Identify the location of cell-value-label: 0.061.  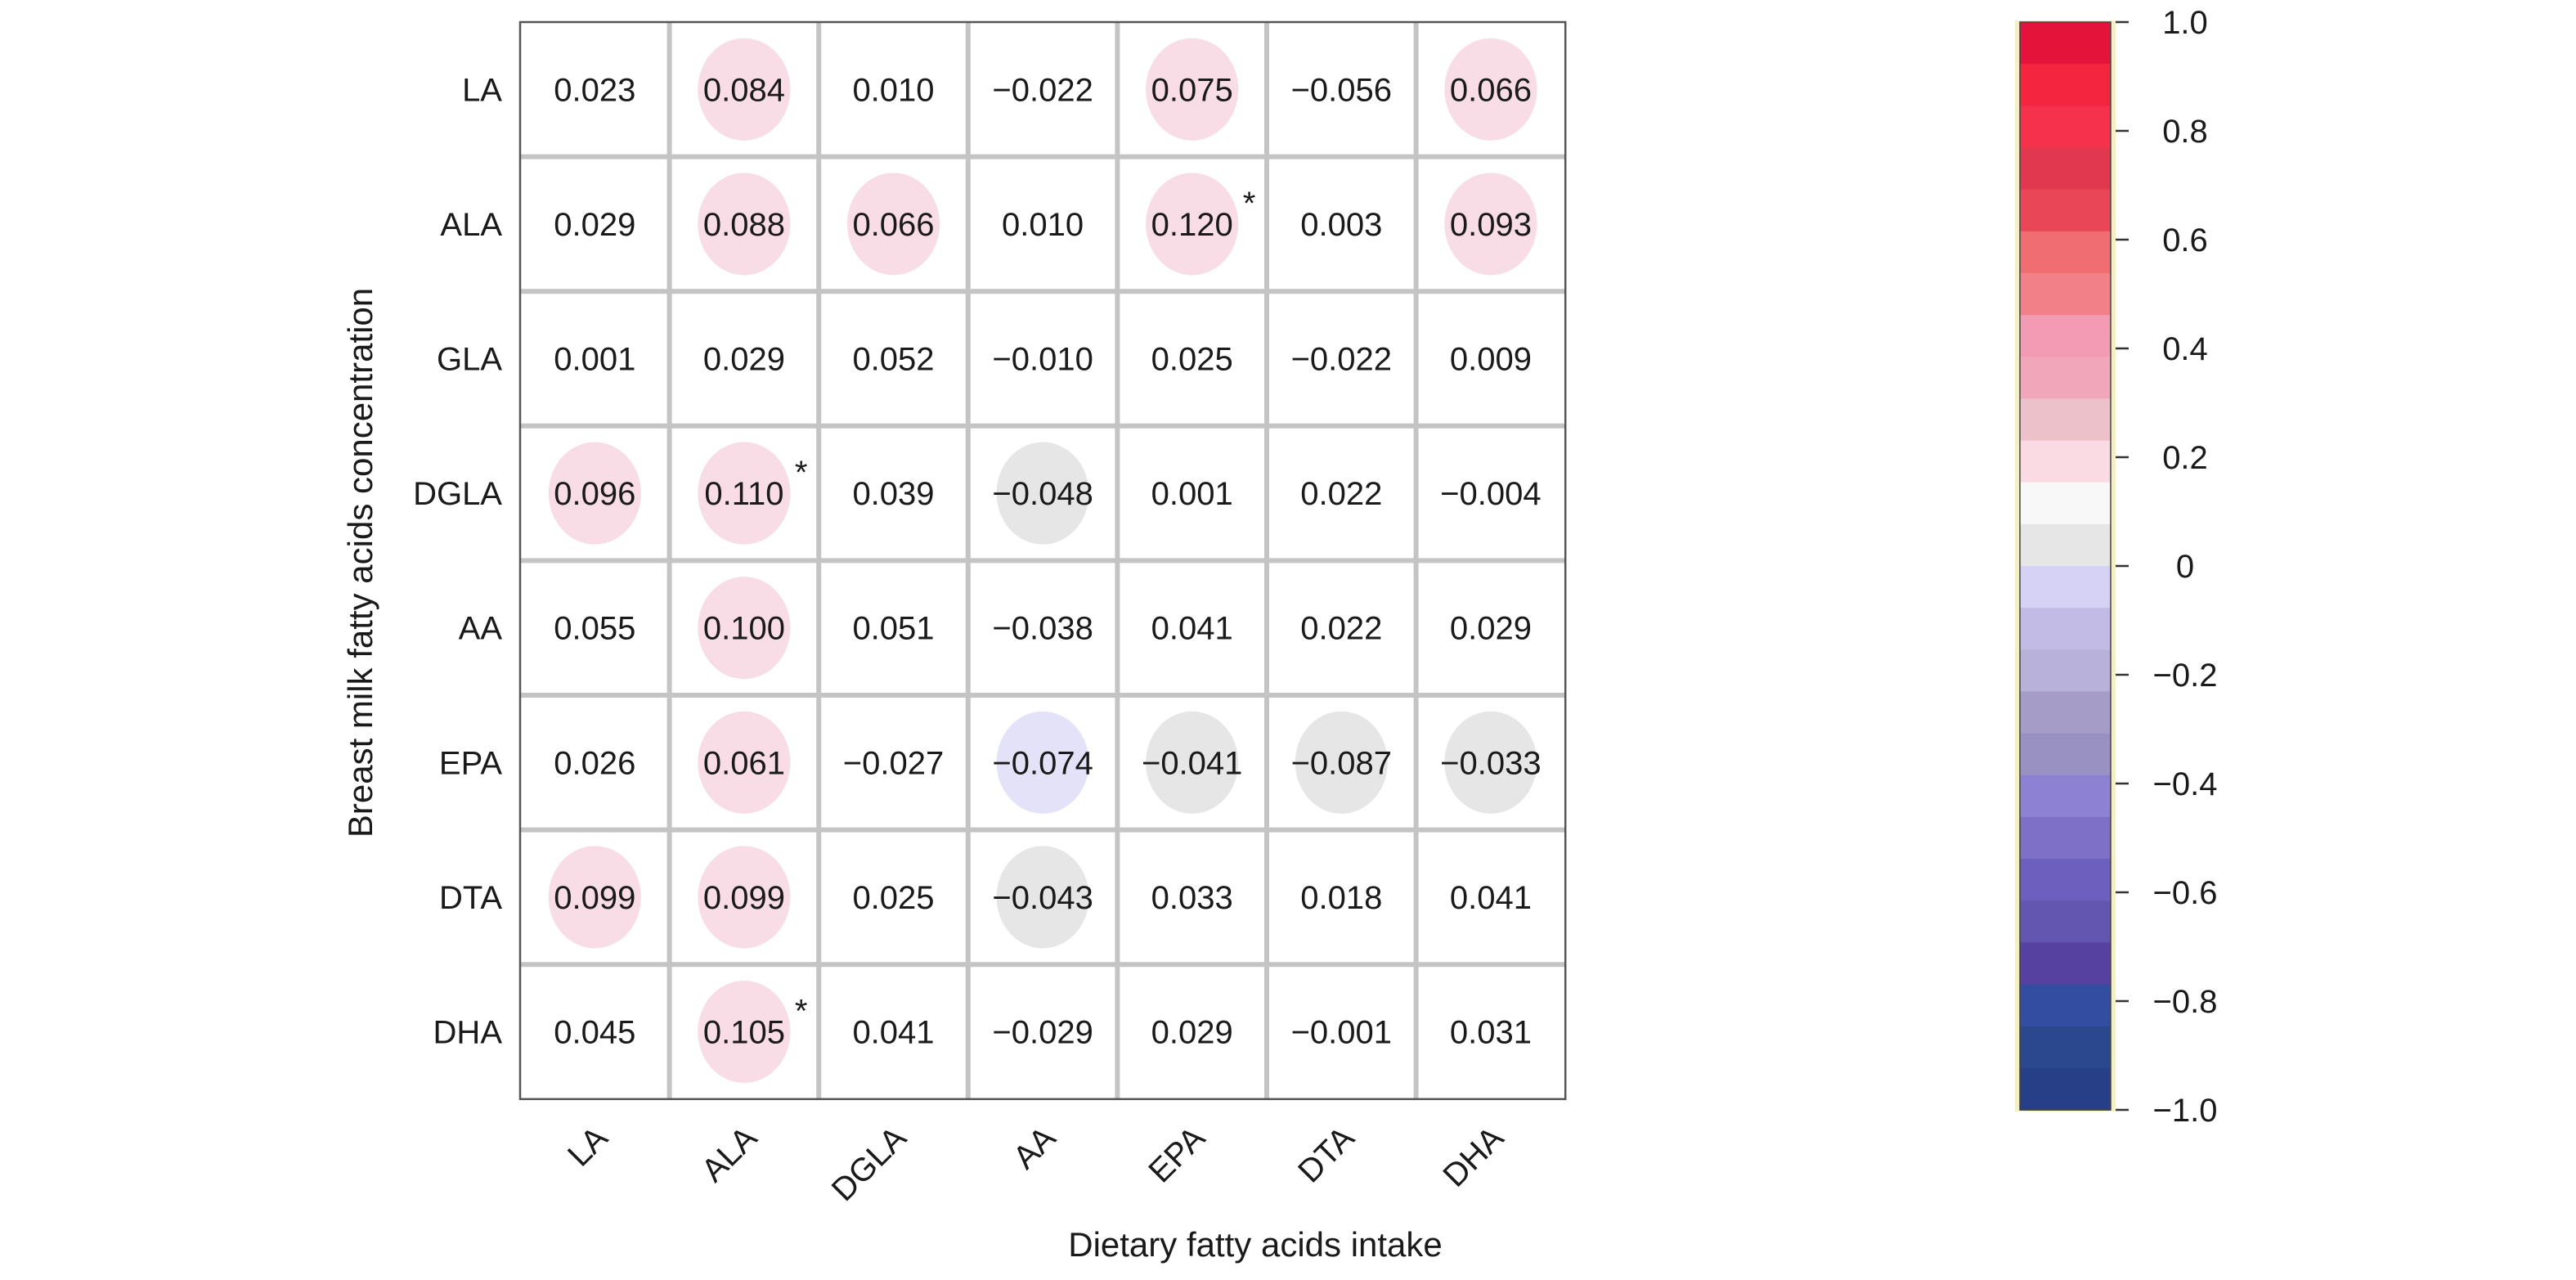
(744, 763).